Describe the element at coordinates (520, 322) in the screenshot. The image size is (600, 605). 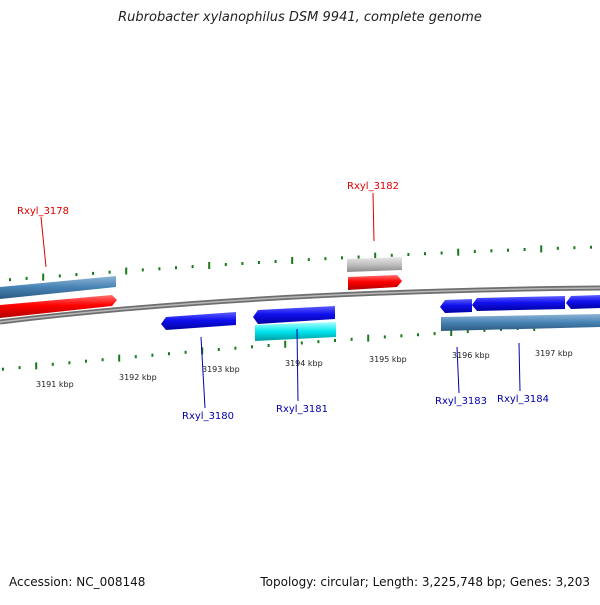
I see `gene-bar-steel-right` at that location.